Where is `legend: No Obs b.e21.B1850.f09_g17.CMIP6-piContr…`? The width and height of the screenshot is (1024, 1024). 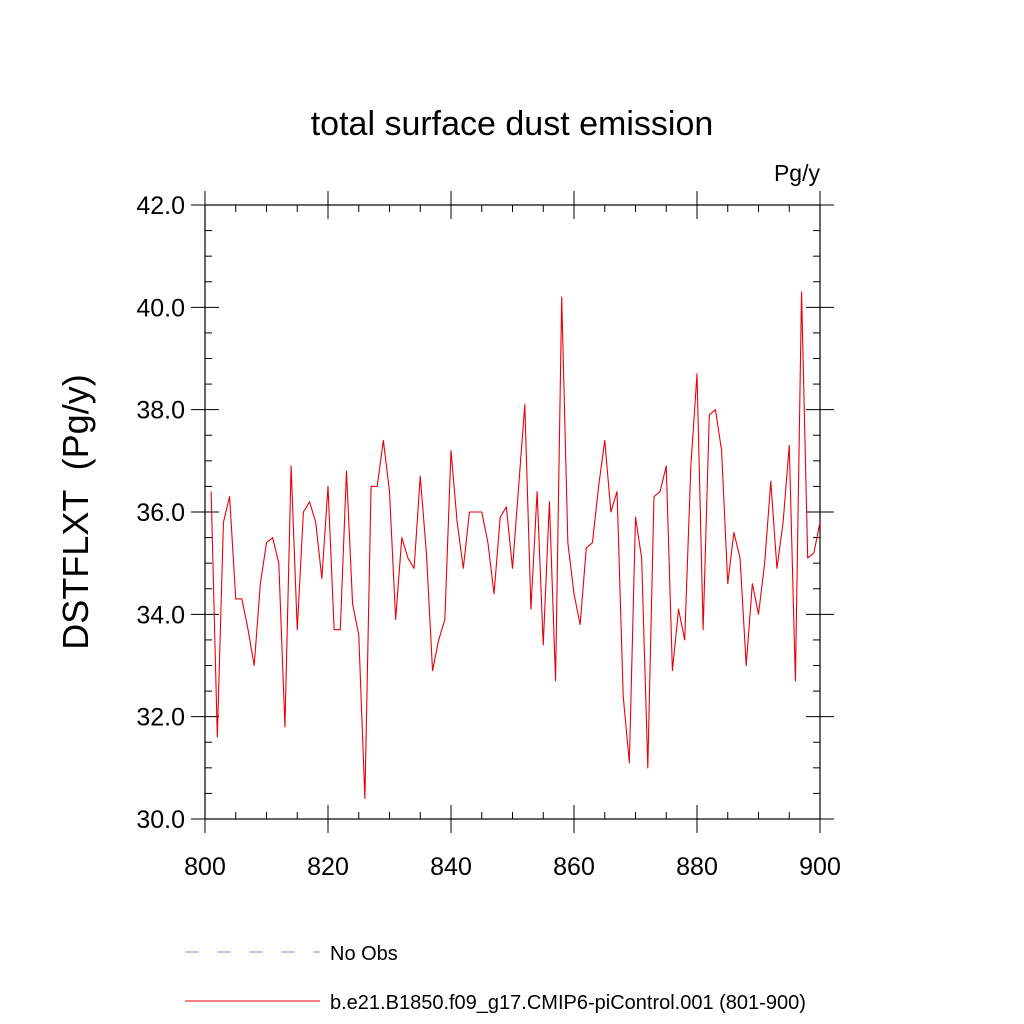
legend: No Obs b.e21.B1850.f09_g17.CMIP6-piContr… is located at coordinates (495, 978).